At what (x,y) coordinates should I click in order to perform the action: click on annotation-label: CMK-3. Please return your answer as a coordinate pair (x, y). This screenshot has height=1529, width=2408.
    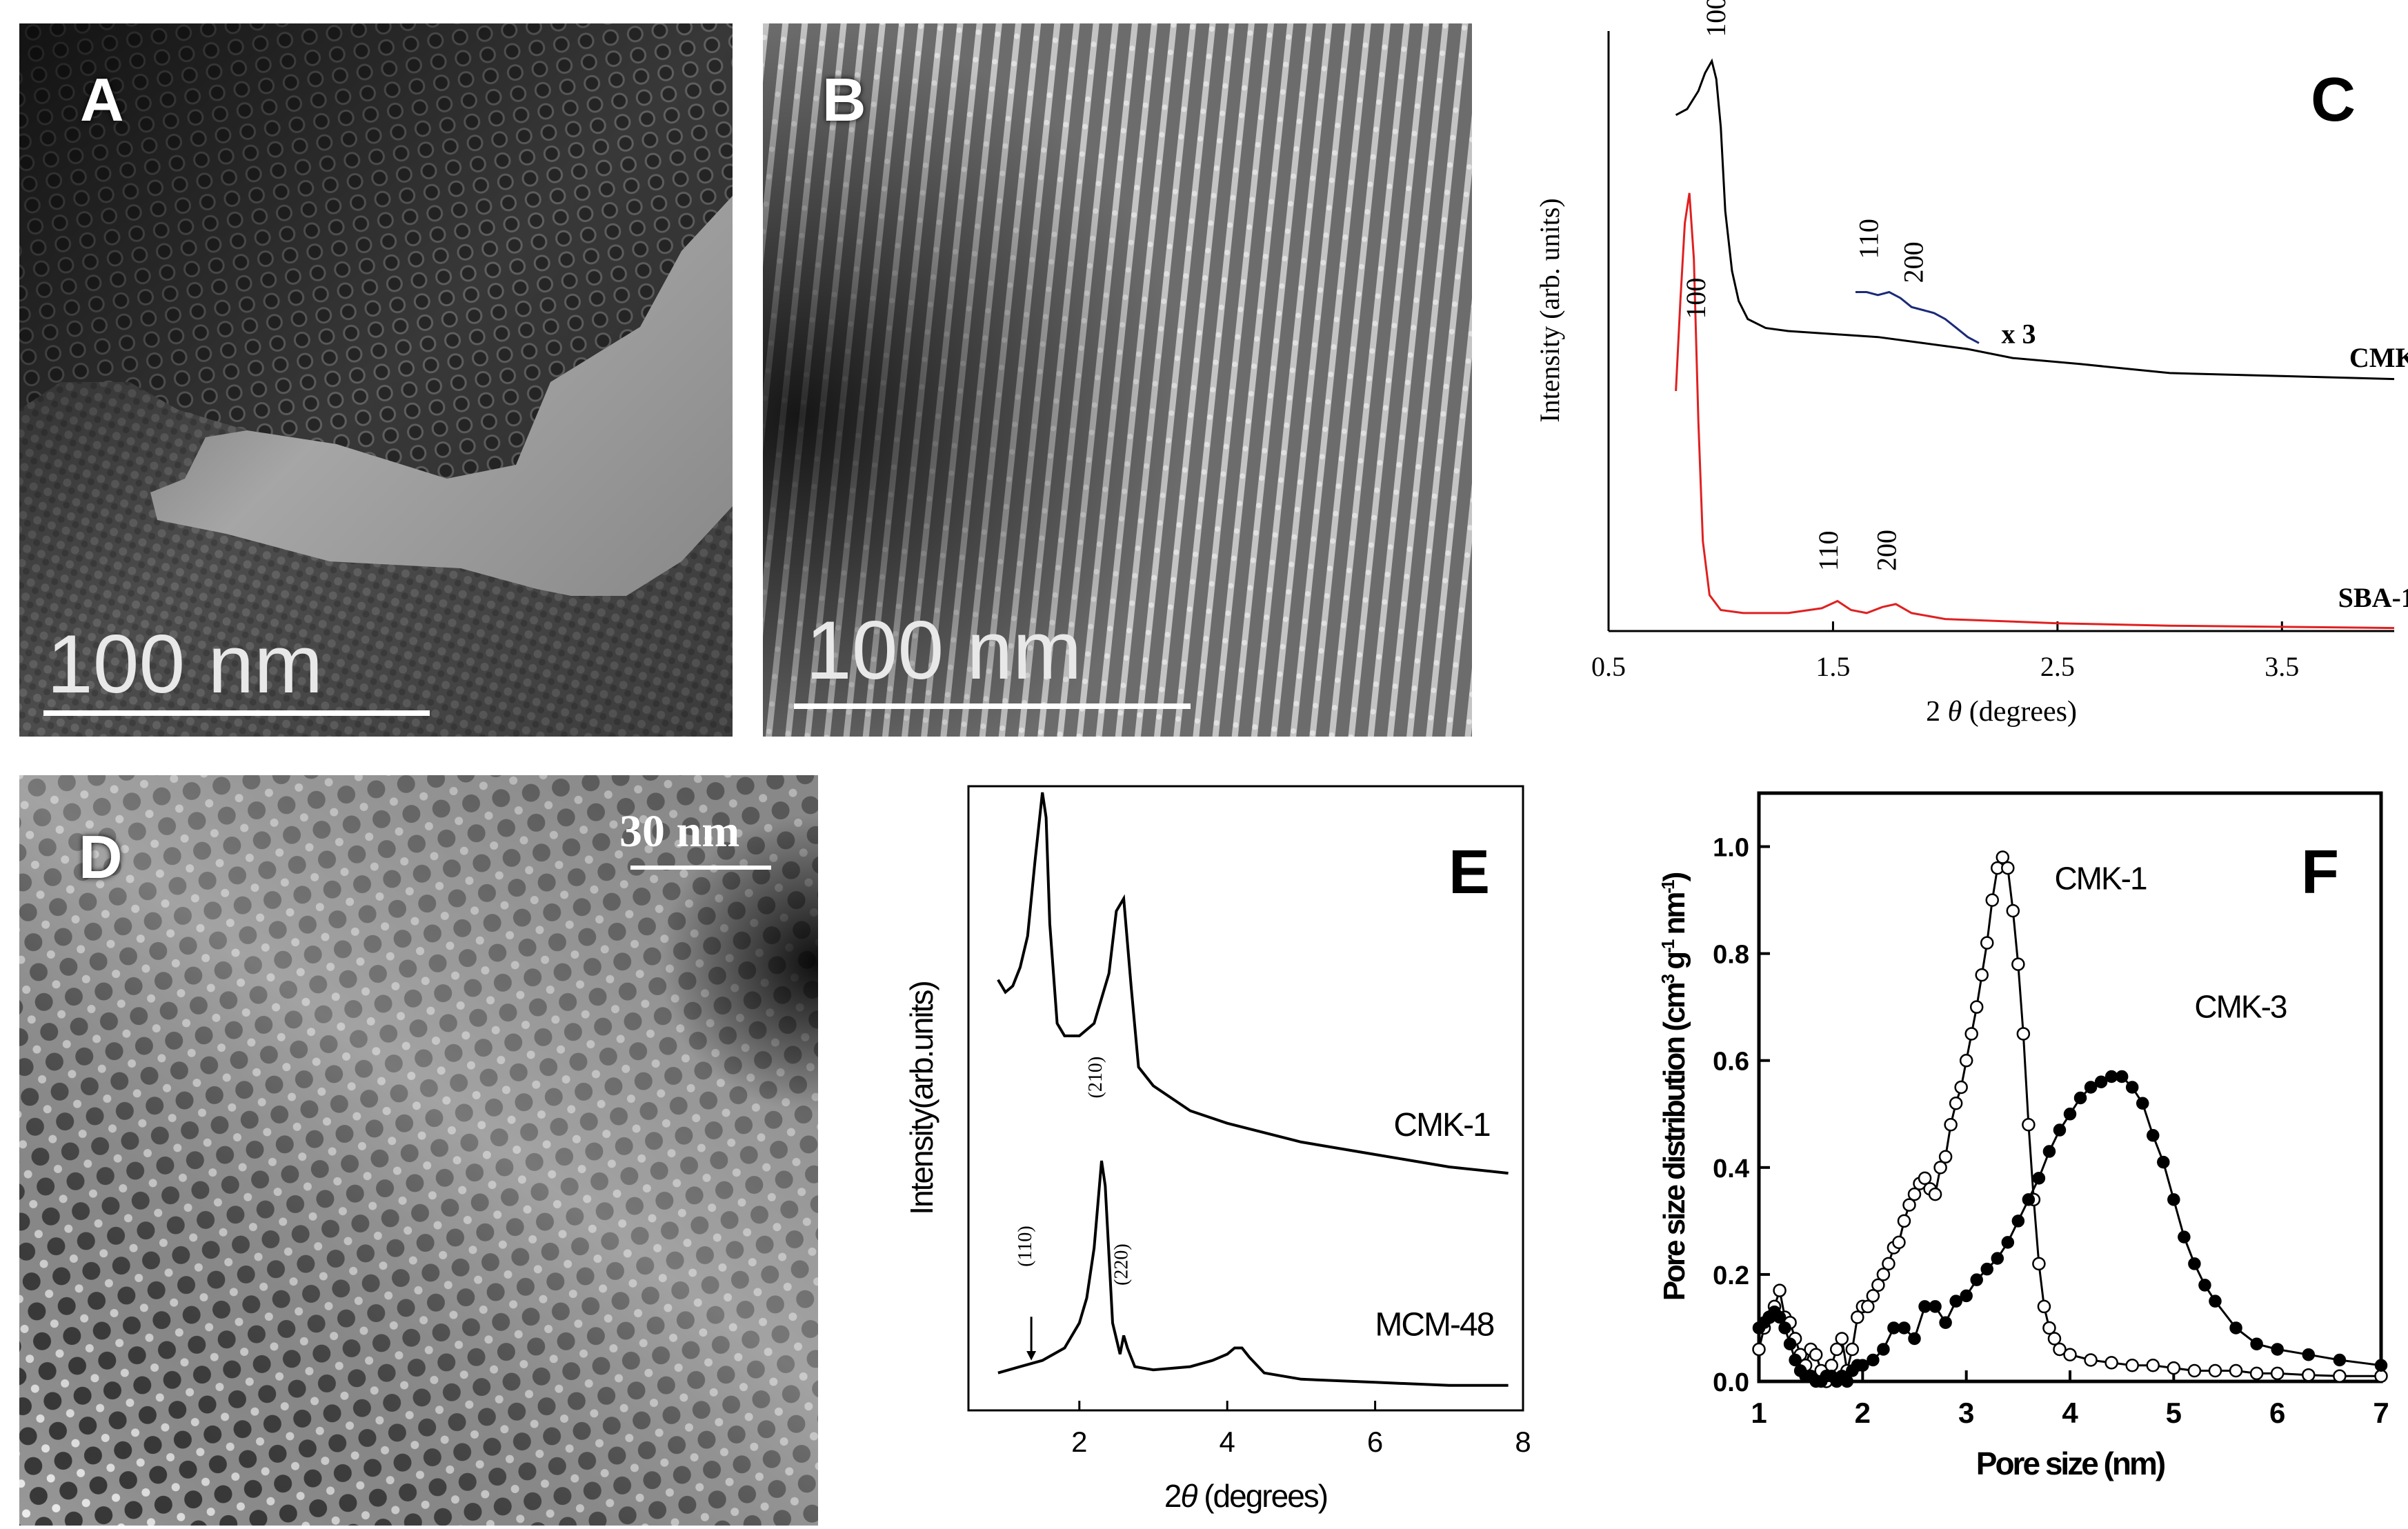
    Looking at the image, I should click on (2379, 357).